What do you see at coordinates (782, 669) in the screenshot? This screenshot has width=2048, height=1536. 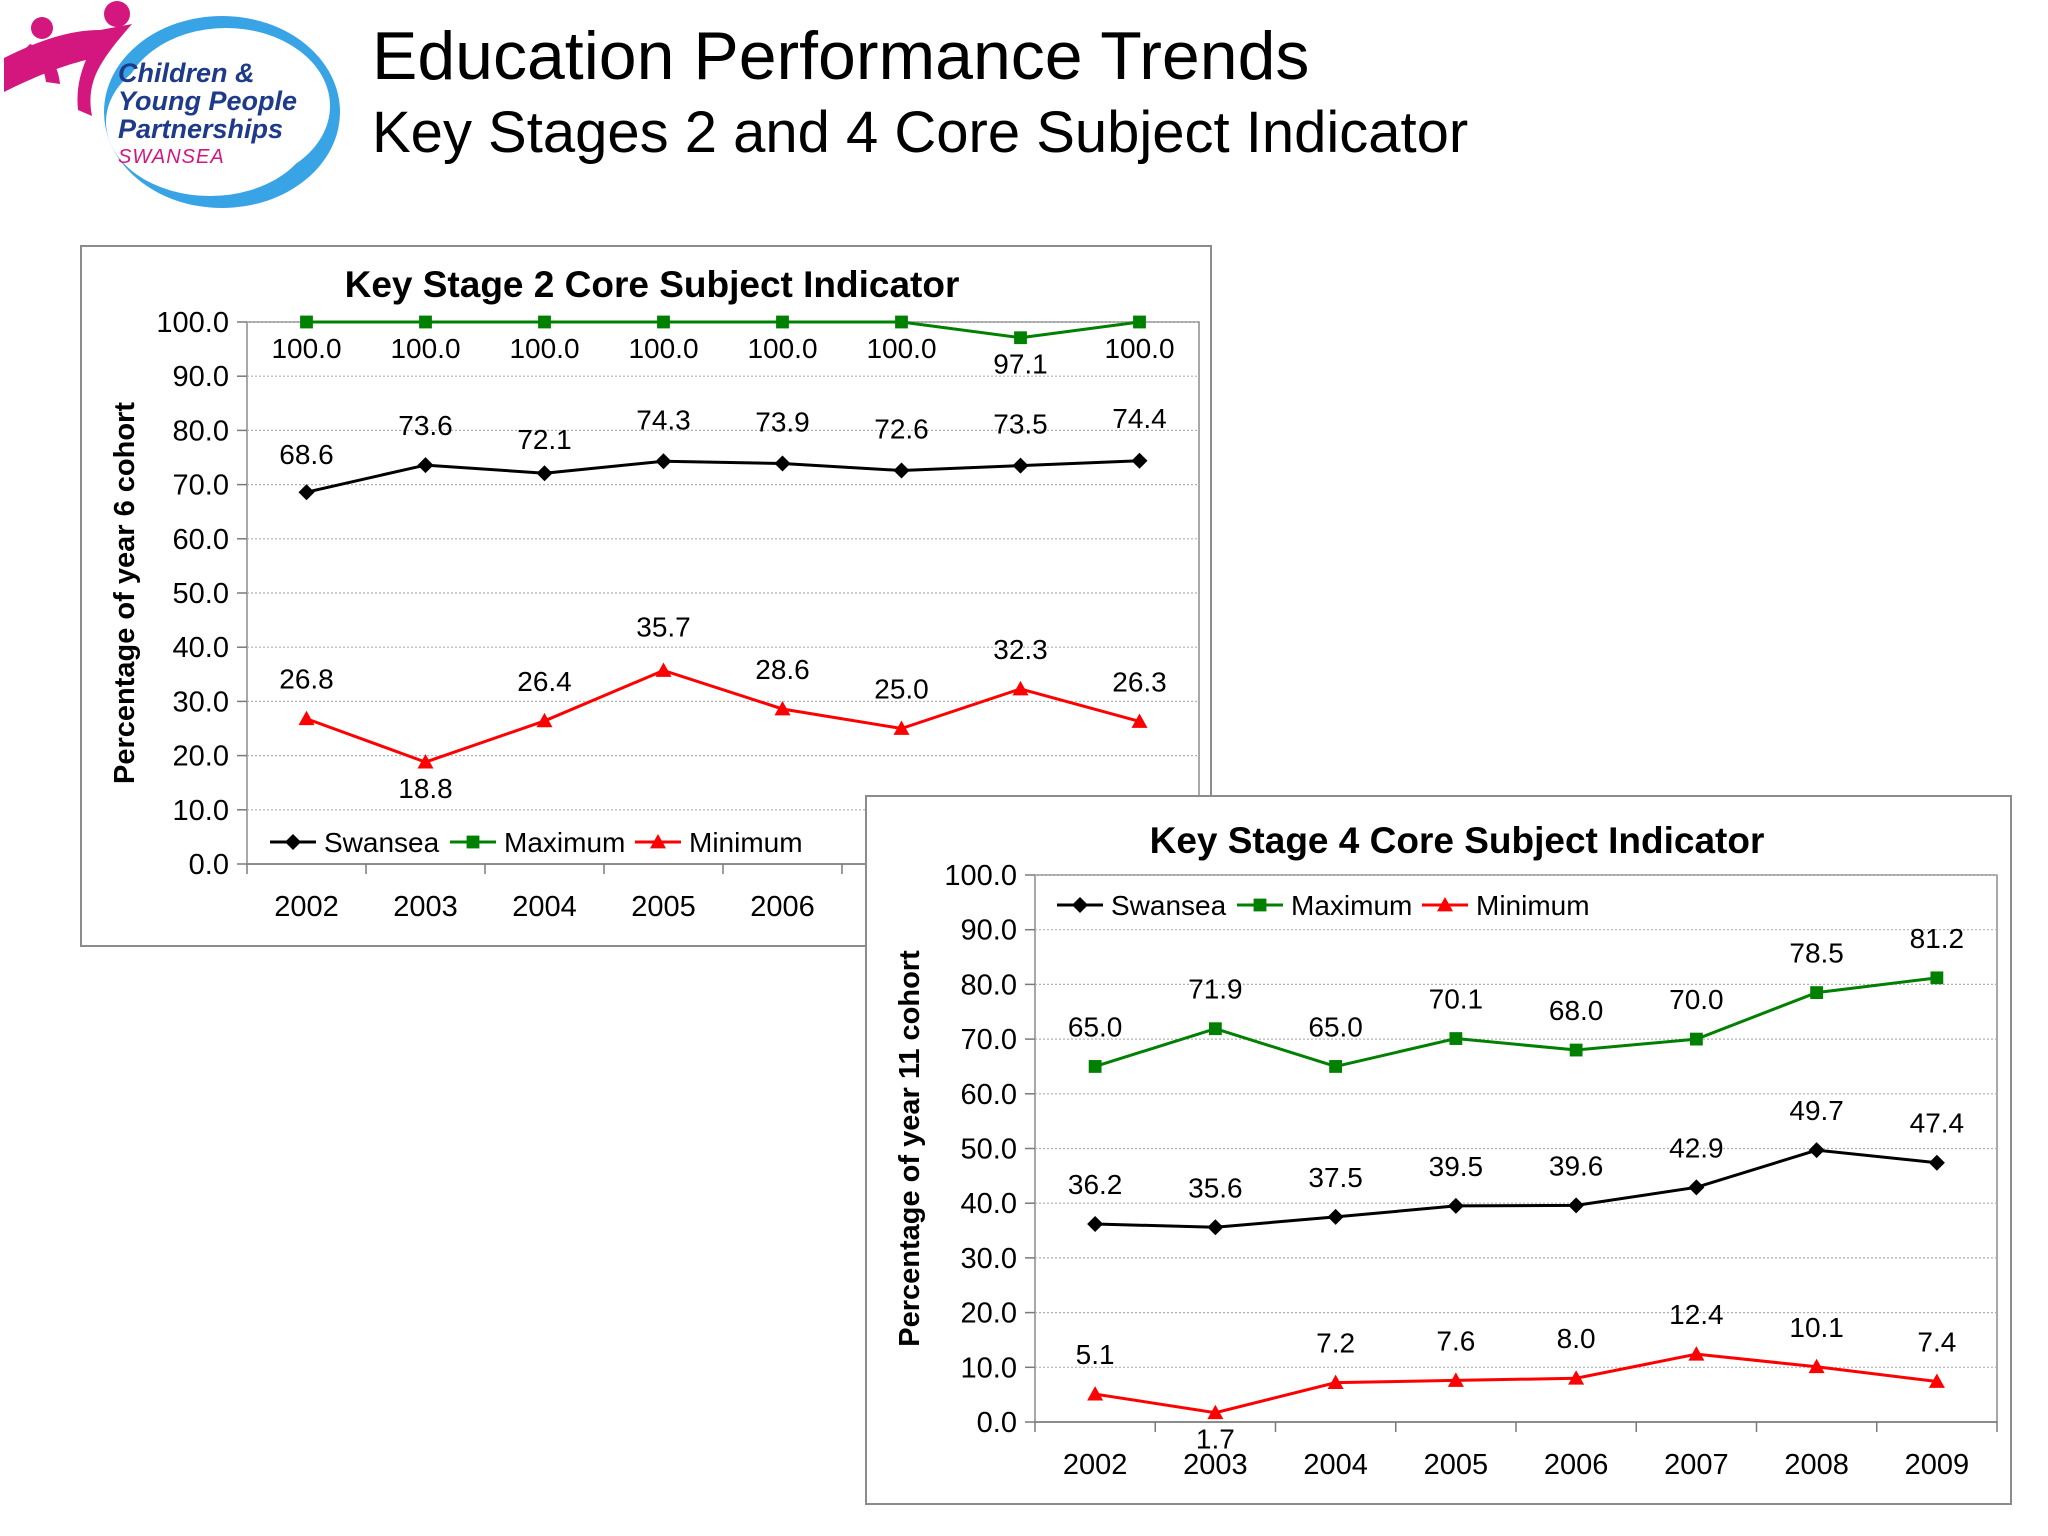 I see `ks2-minimum-data-label: 28.6` at bounding box center [782, 669].